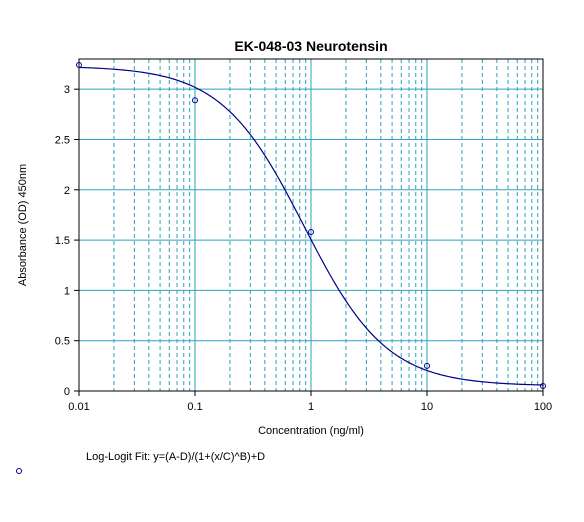  I want to click on x-tick-label: 100, so click(543, 407).